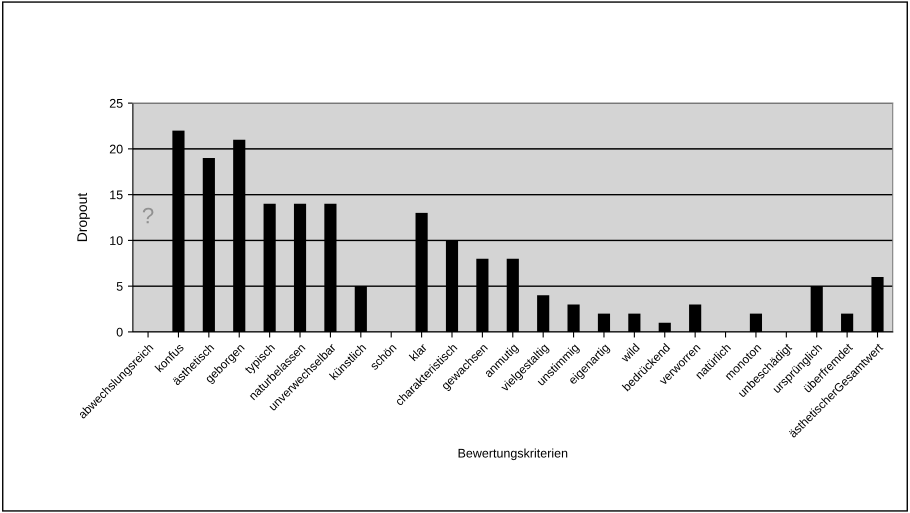 The width and height of the screenshot is (910, 513). Describe the element at coordinates (119, 286) in the screenshot. I see `y-tick-label: 5` at that location.